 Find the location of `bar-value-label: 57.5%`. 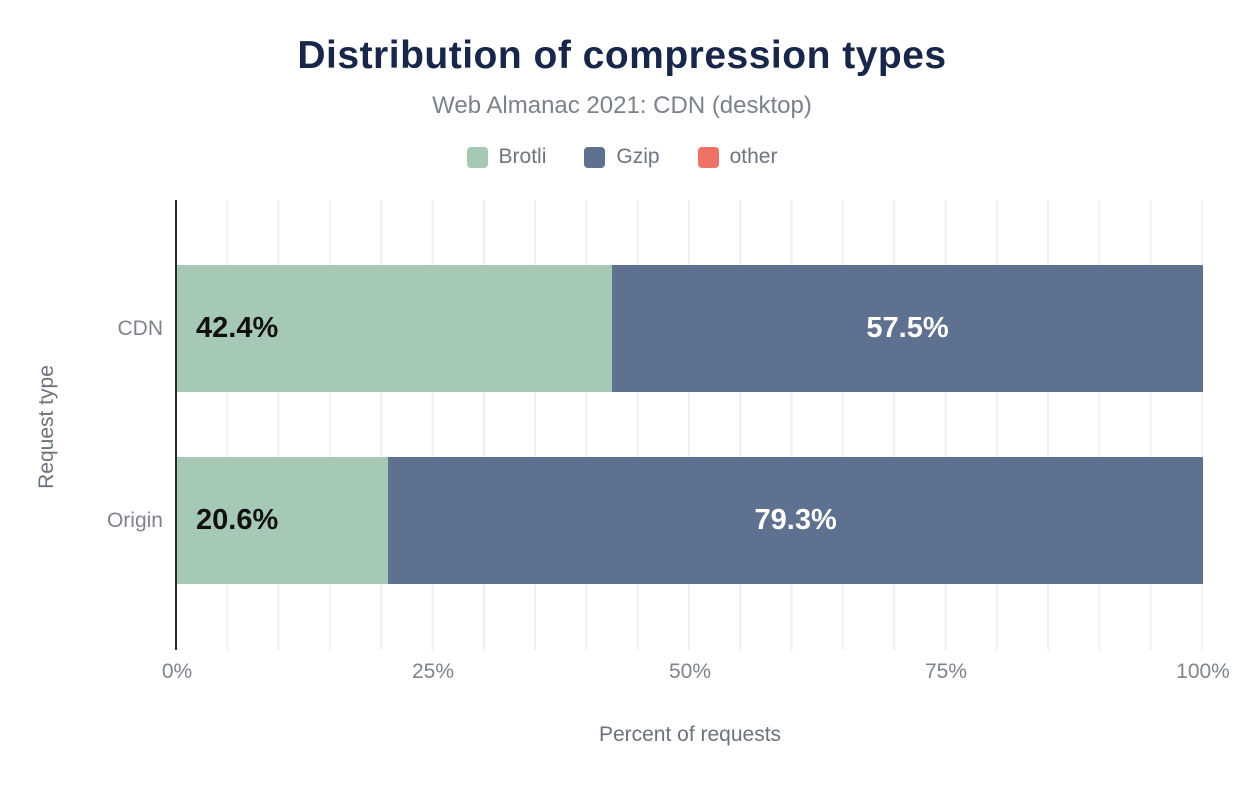

bar-value-label: 57.5% is located at coordinates (907, 328).